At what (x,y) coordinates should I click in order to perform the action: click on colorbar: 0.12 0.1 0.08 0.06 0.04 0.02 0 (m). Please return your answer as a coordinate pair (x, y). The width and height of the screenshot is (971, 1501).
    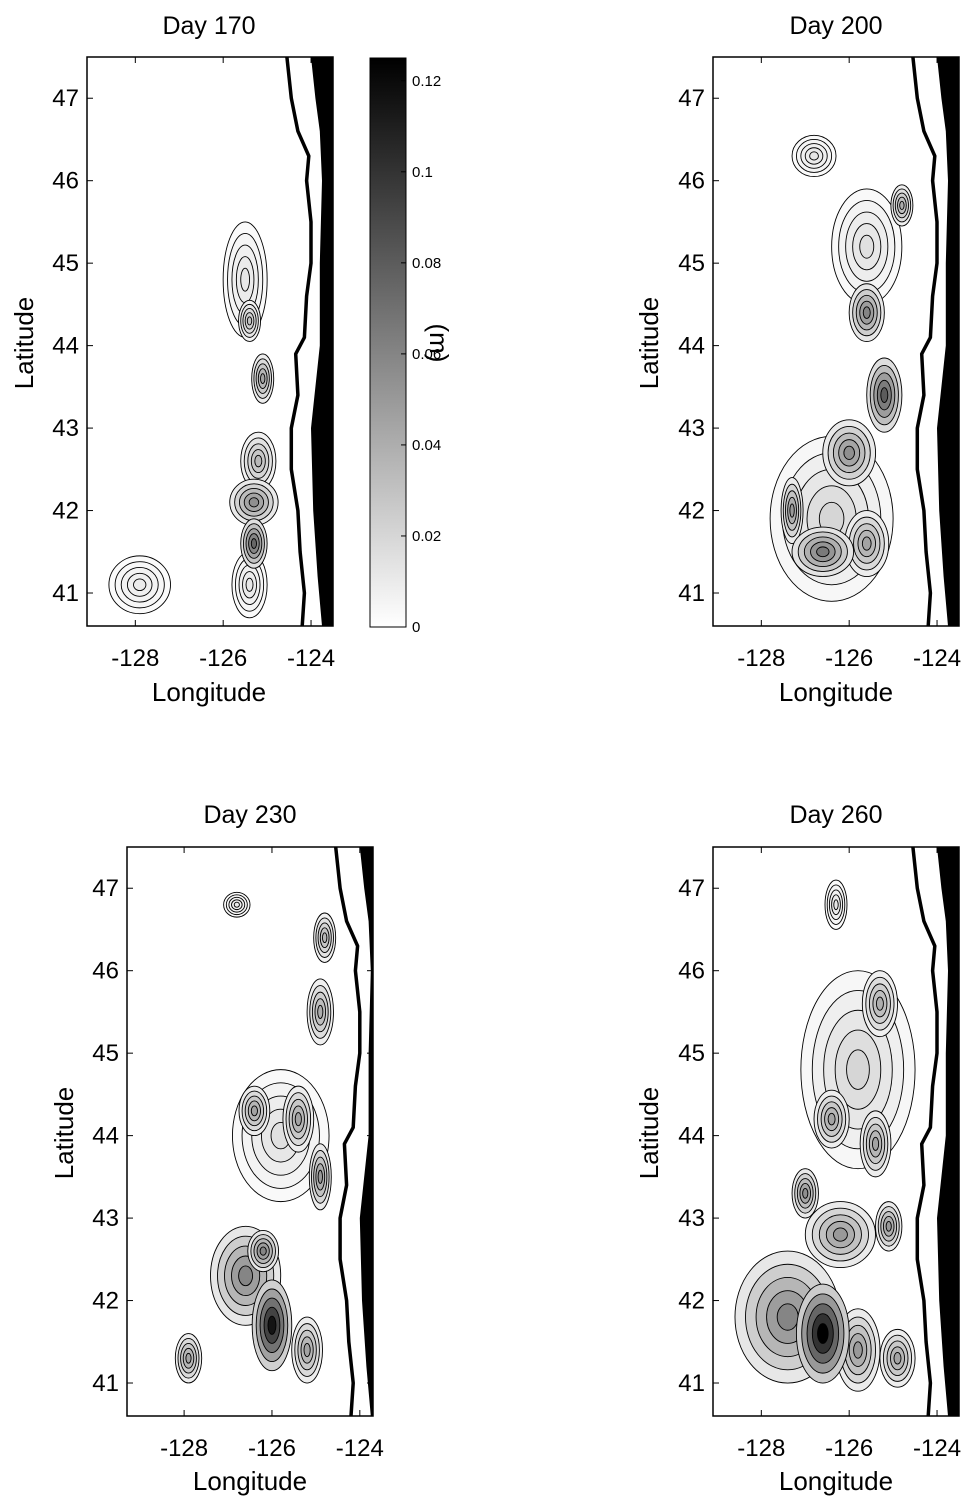
    Looking at the image, I should click on (411, 346).